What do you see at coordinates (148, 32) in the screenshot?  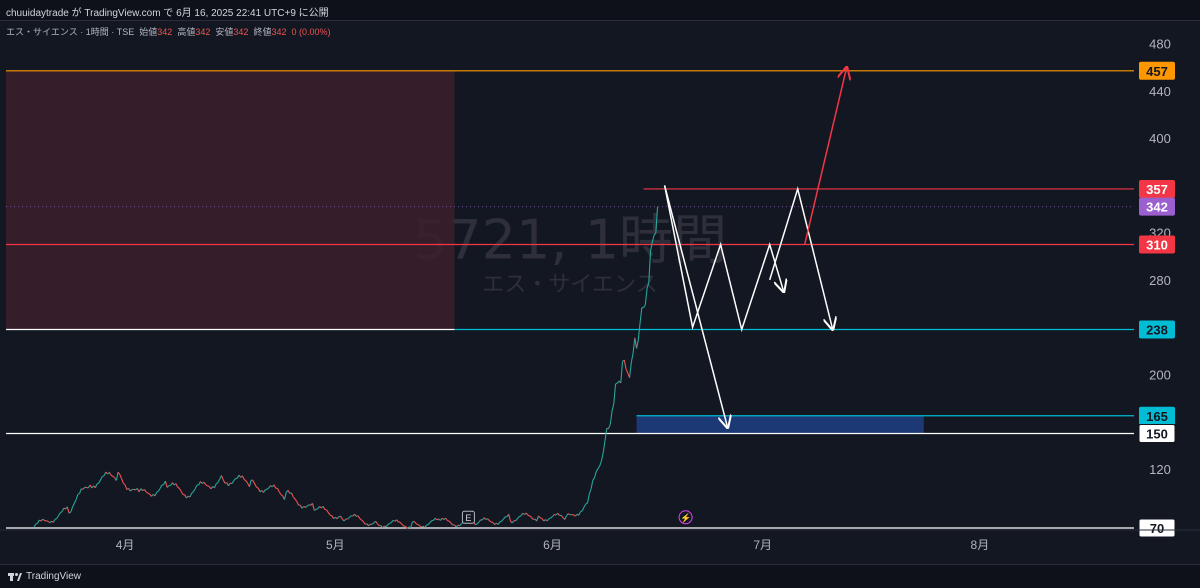 I see `open-label: 始値` at bounding box center [148, 32].